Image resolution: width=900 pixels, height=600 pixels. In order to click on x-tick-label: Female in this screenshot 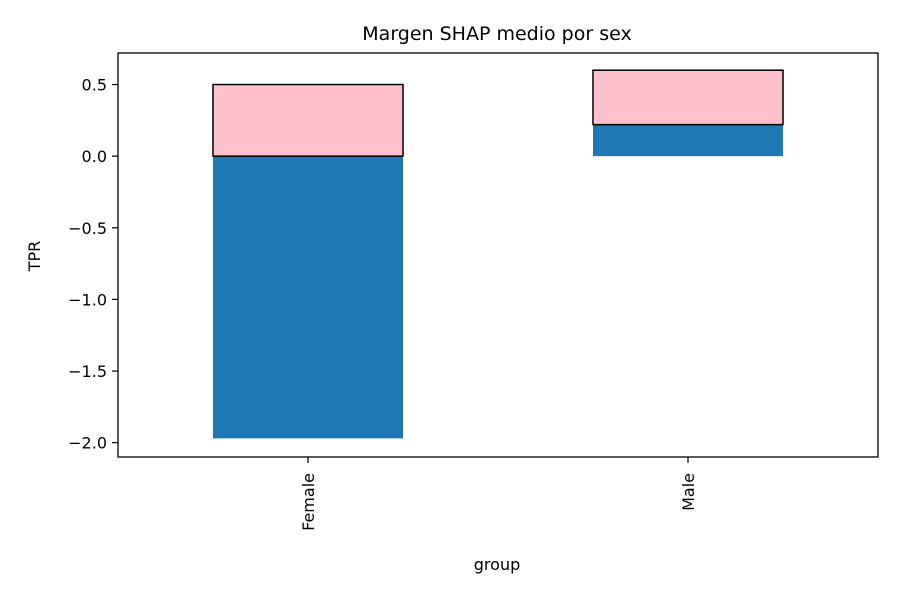, I will do `click(308, 502)`.